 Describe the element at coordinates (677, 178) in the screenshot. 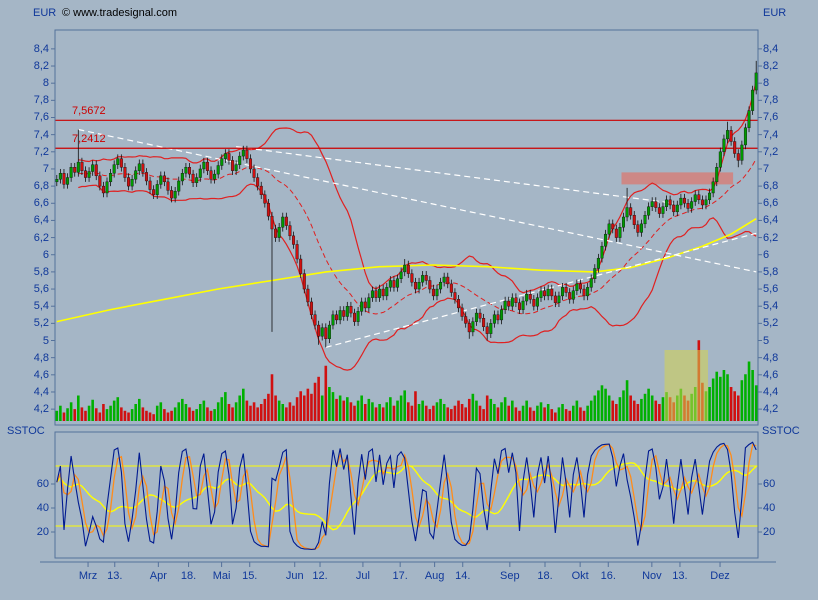

I see `resistance-zone` at that location.